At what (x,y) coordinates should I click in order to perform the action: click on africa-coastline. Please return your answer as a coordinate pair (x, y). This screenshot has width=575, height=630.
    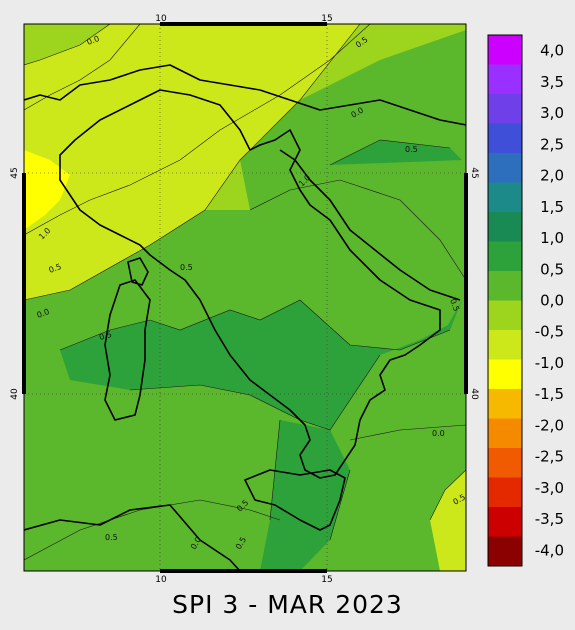
    Looking at the image, I should click on (132, 537).